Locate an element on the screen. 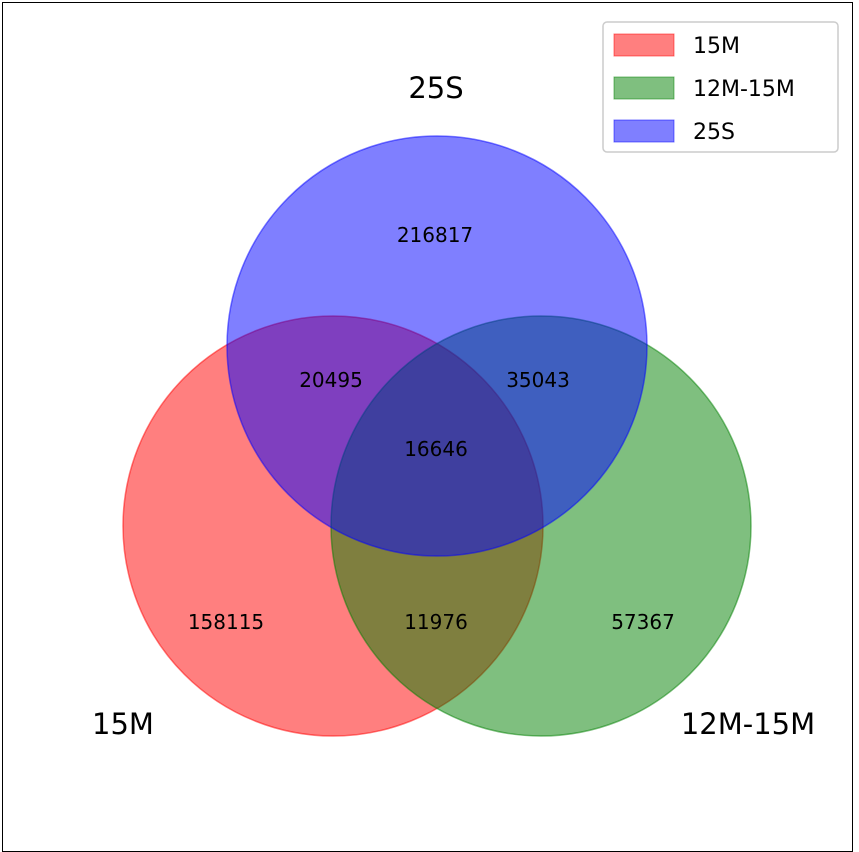 This screenshot has height=852, width=859. region-all-three-label: 16646 is located at coordinates (436, 449).